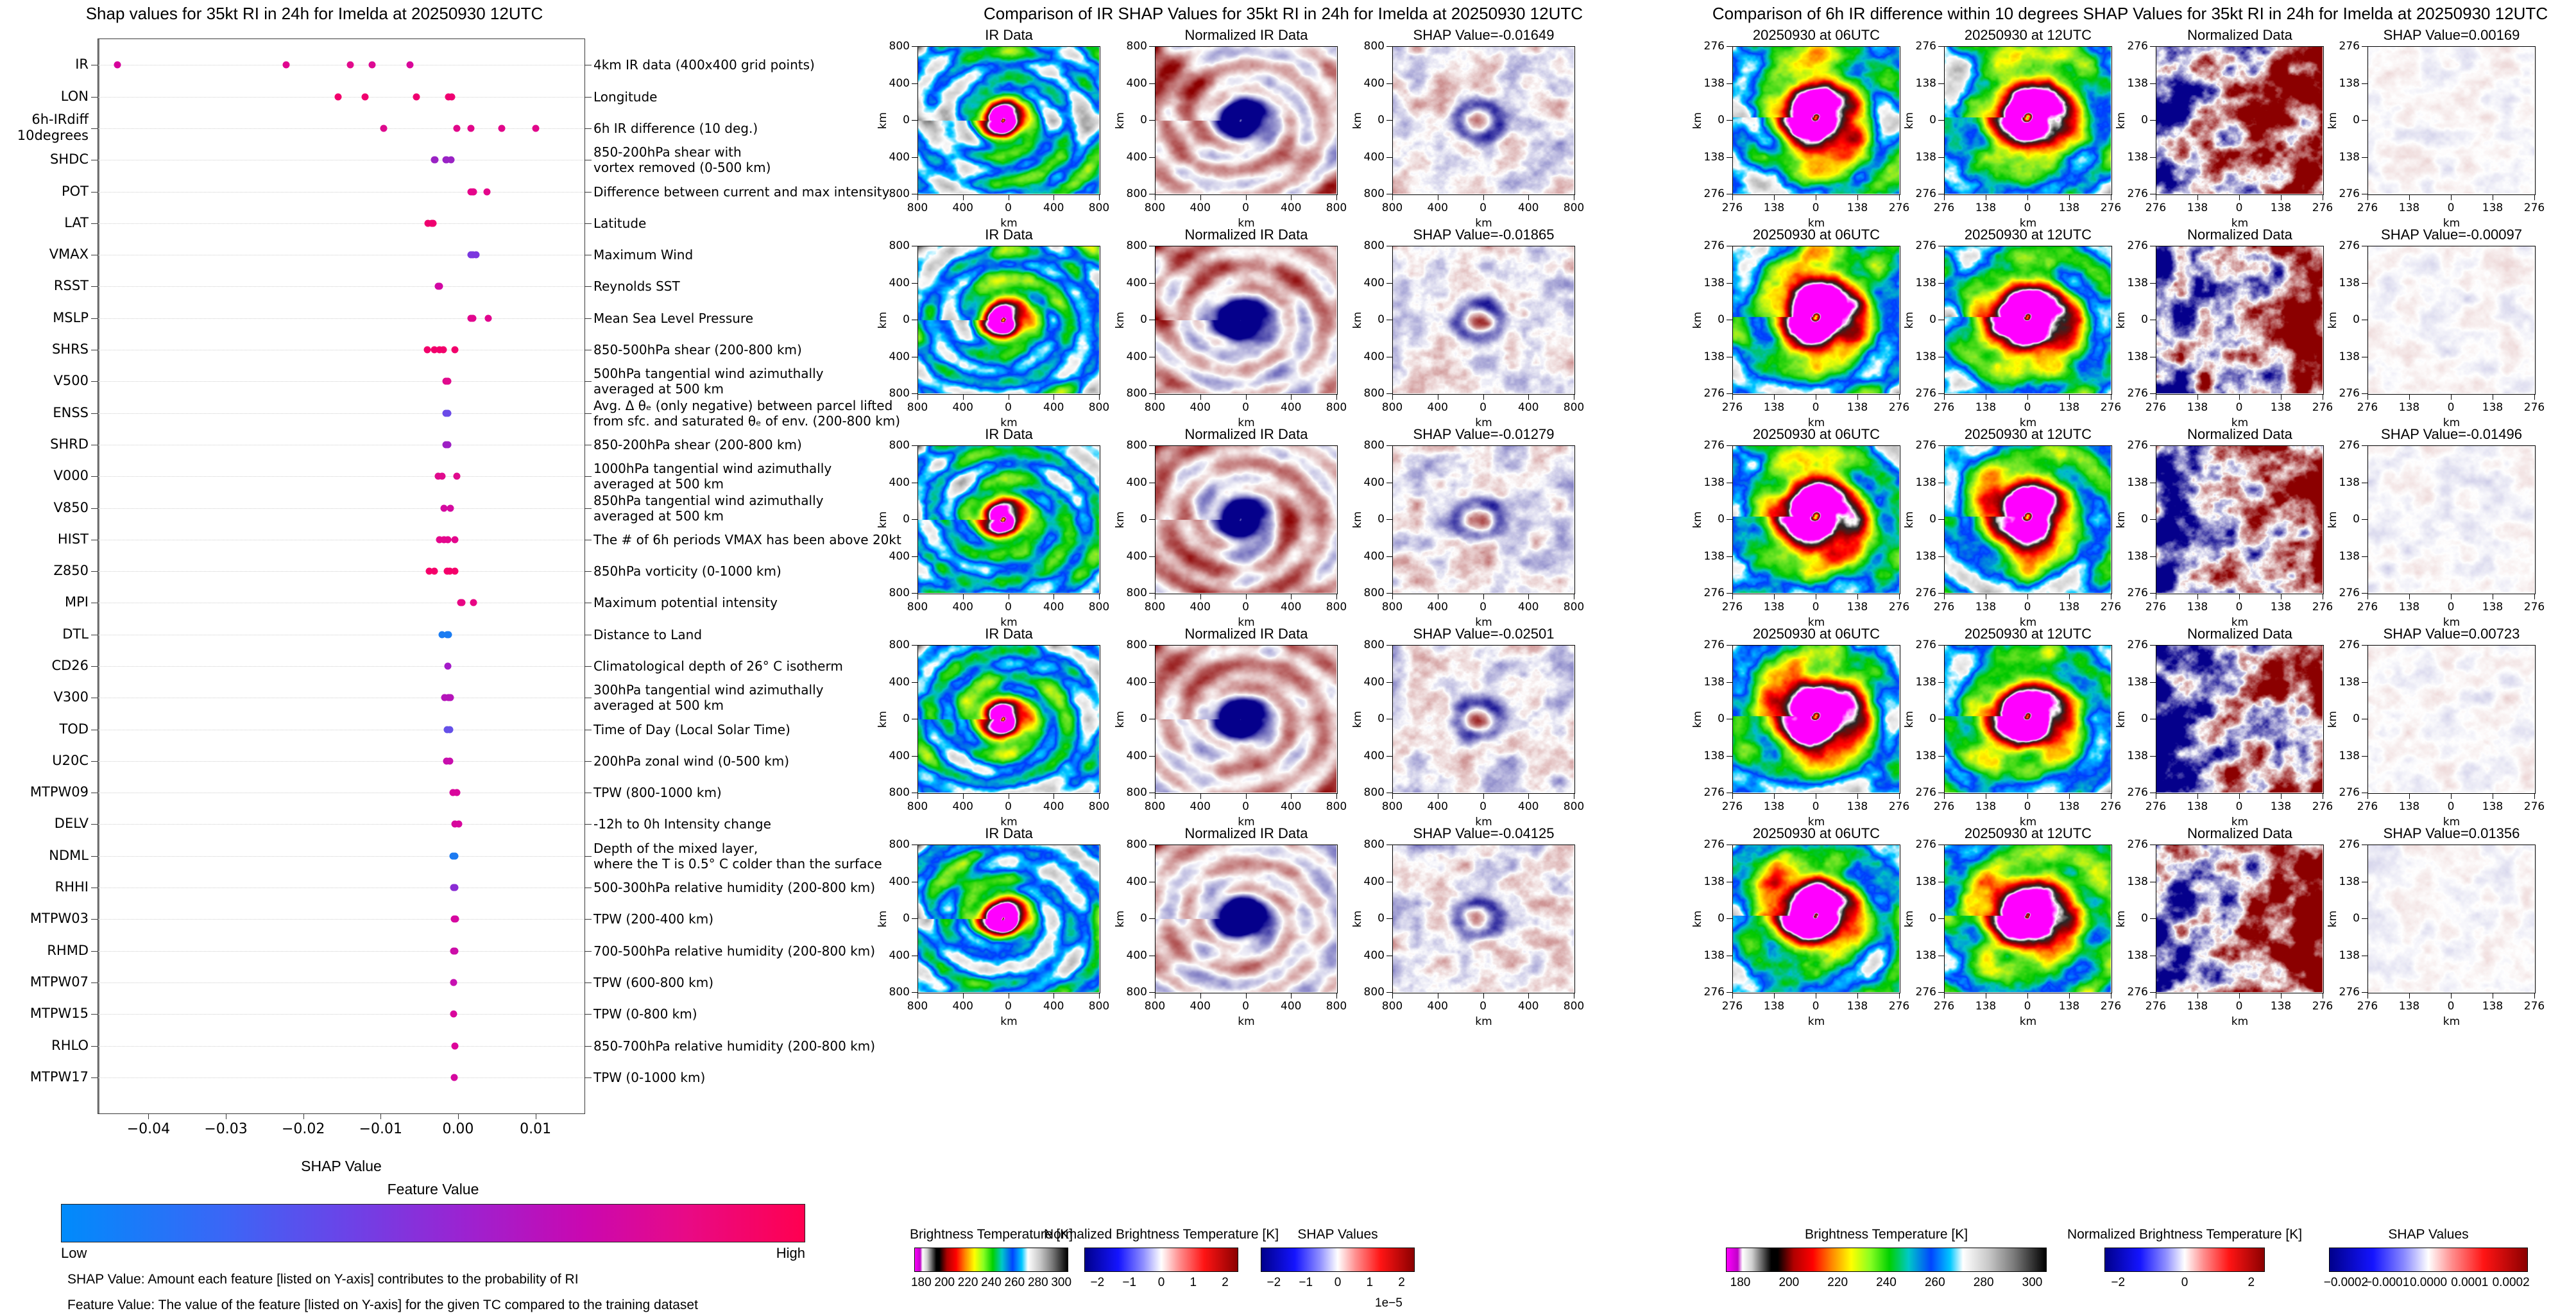 The width and height of the screenshot is (2576, 1313). I want to click on colorbar-high-label: High, so click(790, 1253).